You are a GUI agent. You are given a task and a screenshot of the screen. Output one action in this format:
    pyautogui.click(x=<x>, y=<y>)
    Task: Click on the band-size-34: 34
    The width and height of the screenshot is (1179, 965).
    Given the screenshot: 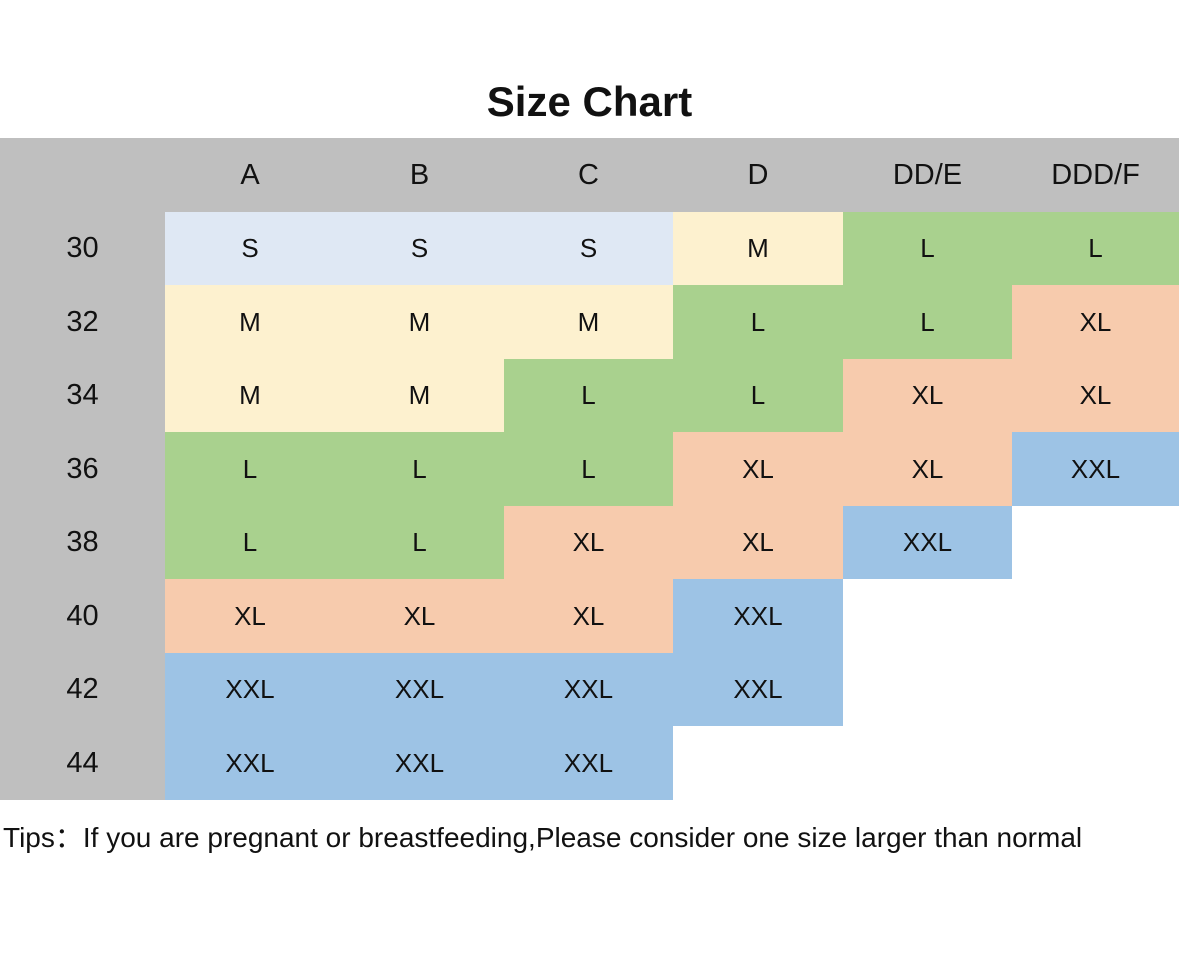 What is the action you would take?
    pyautogui.click(x=82, y=395)
    